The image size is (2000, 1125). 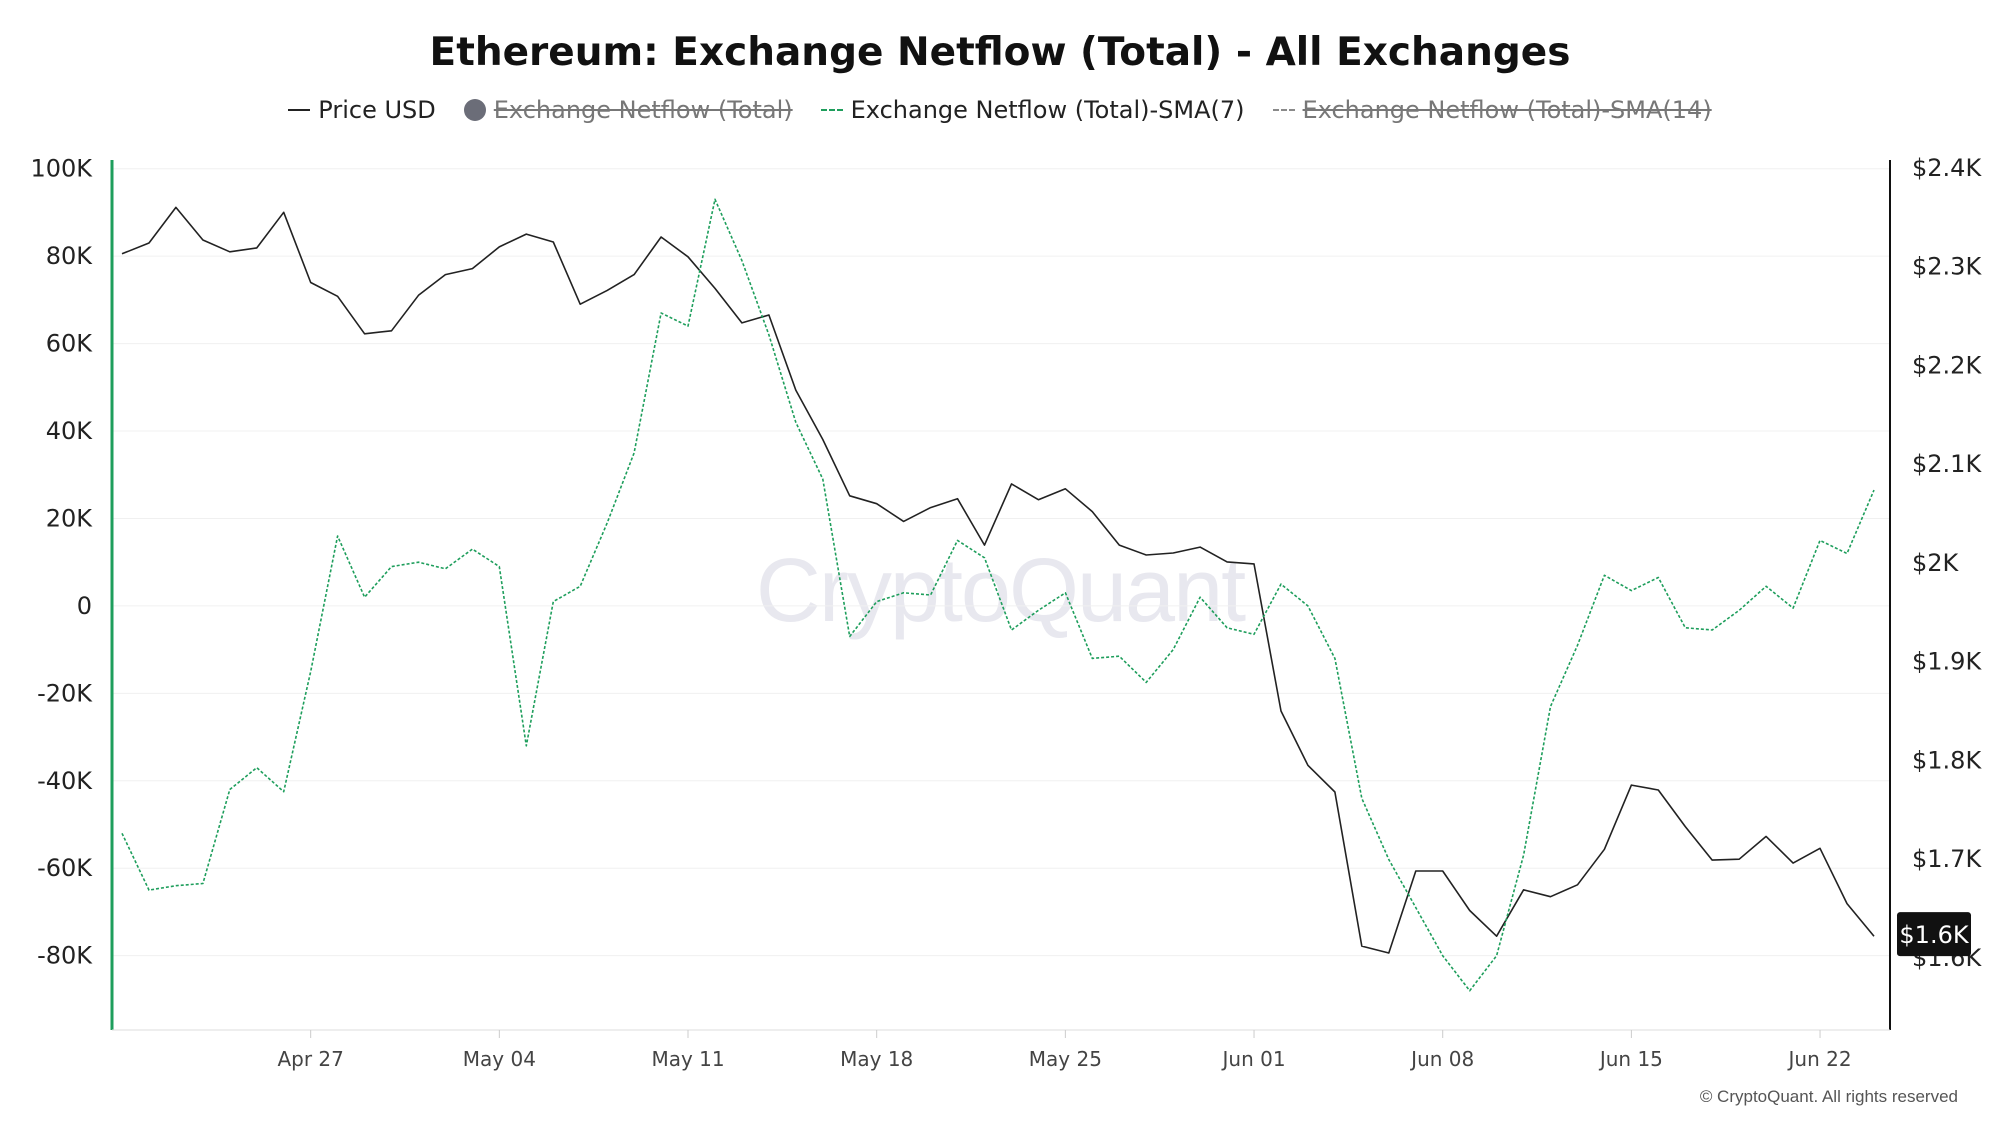 What do you see at coordinates (1253, 1059) in the screenshot?
I see `x-axis-tick-label: Jun 01` at bounding box center [1253, 1059].